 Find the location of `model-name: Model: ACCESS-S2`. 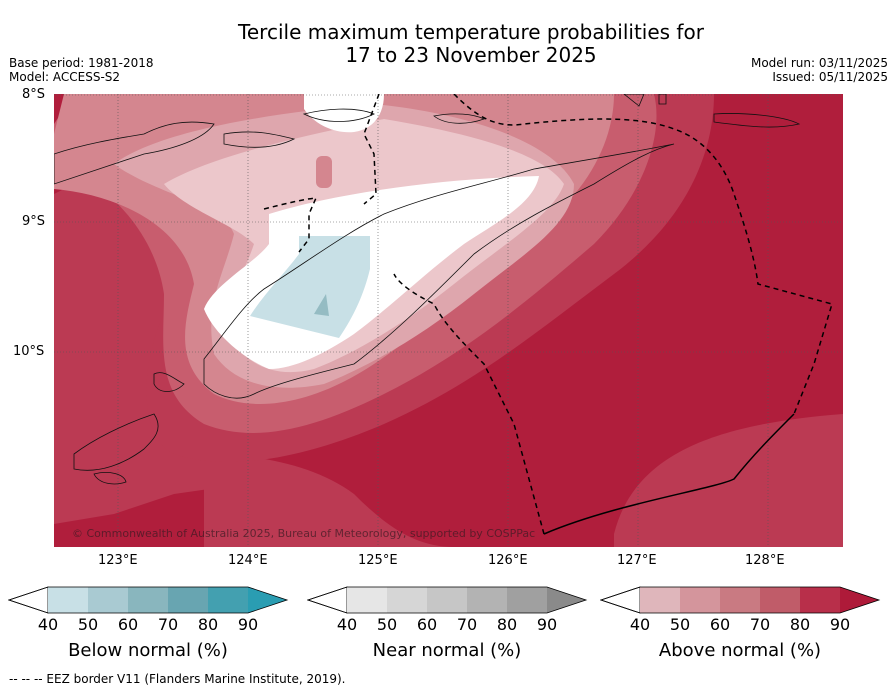

model-name: Model: ACCESS-S2 is located at coordinates (65, 77).